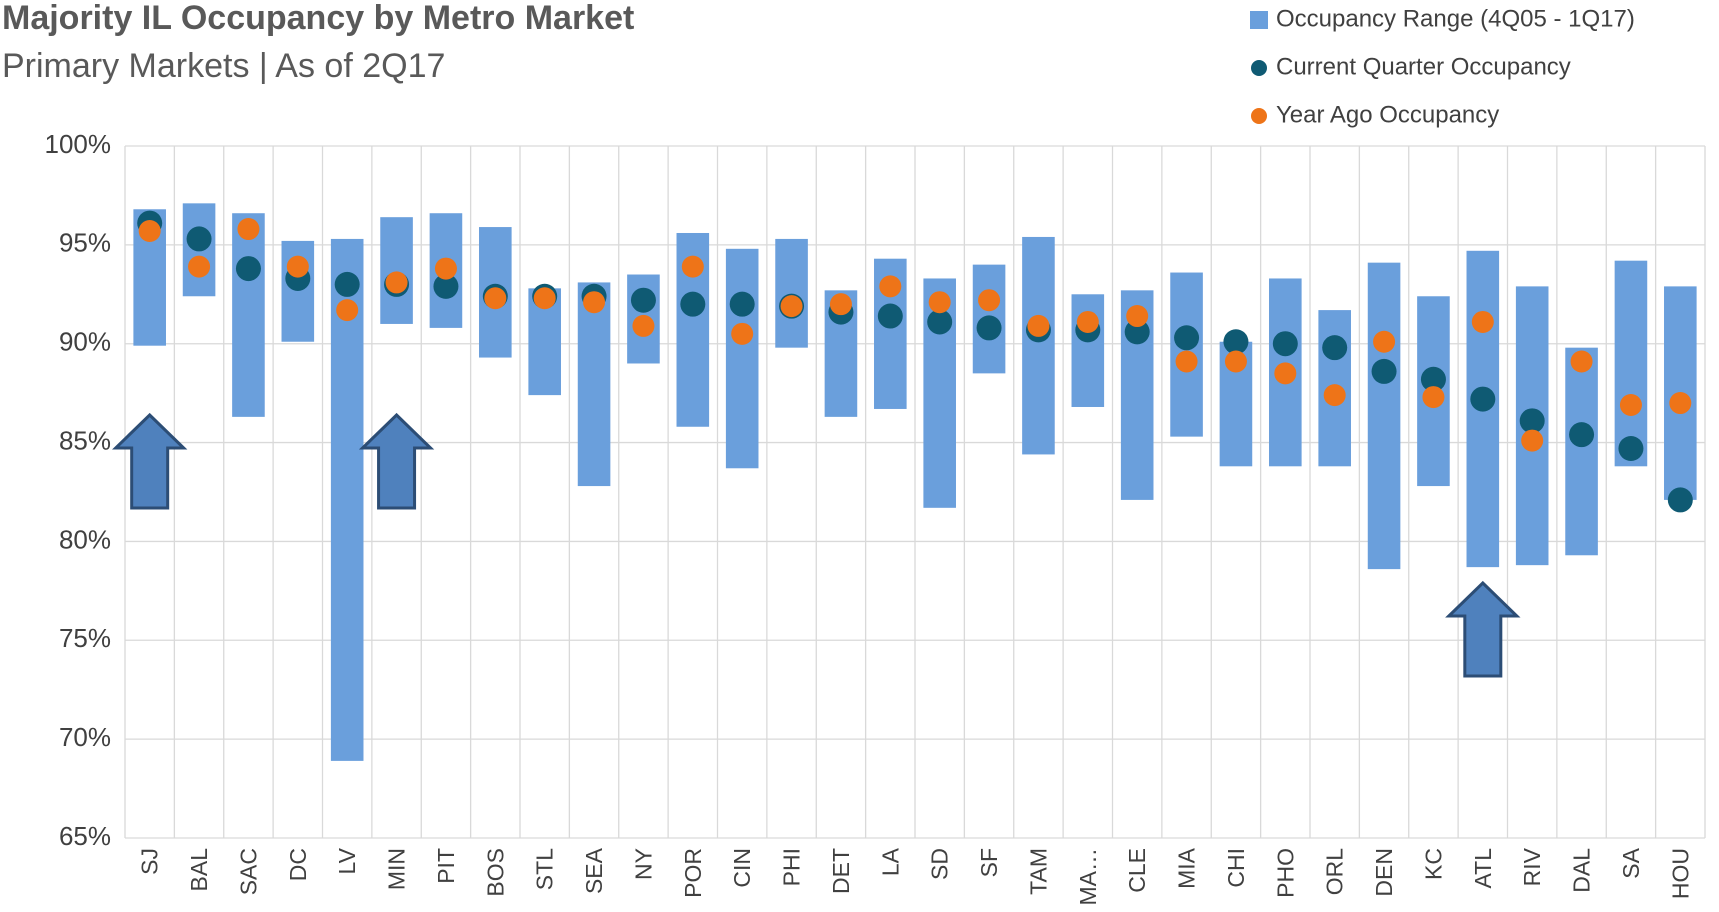 The width and height of the screenshot is (1719, 912). What do you see at coordinates (347, 860) in the screenshot?
I see `x-tick-label: LV` at bounding box center [347, 860].